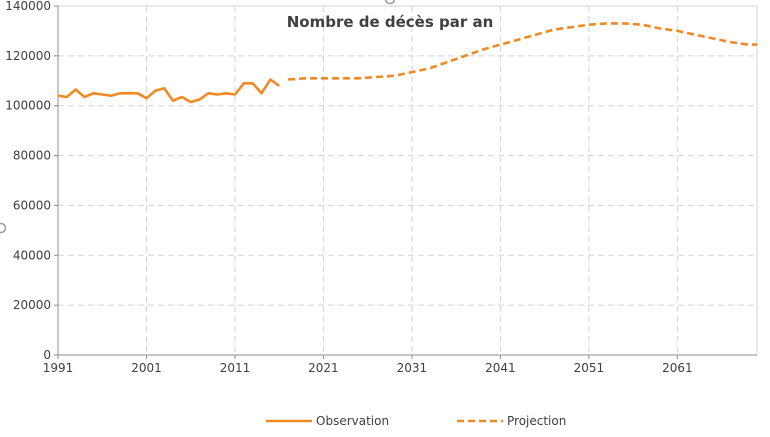 Image resolution: width=770 pixels, height=437 pixels. Describe the element at coordinates (522, 51) in the screenshot. I see `series-line-projection` at that location.